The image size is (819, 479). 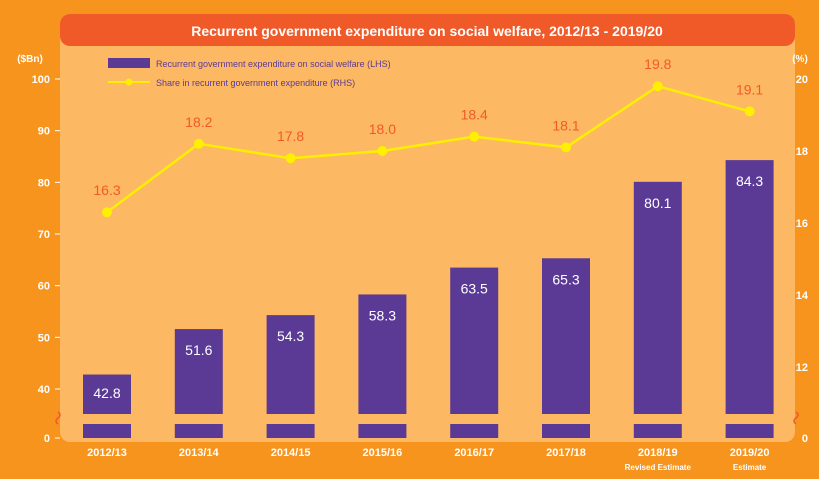 What do you see at coordinates (658, 467) in the screenshot?
I see `x-tick-sublabel: Revised Estimate` at bounding box center [658, 467].